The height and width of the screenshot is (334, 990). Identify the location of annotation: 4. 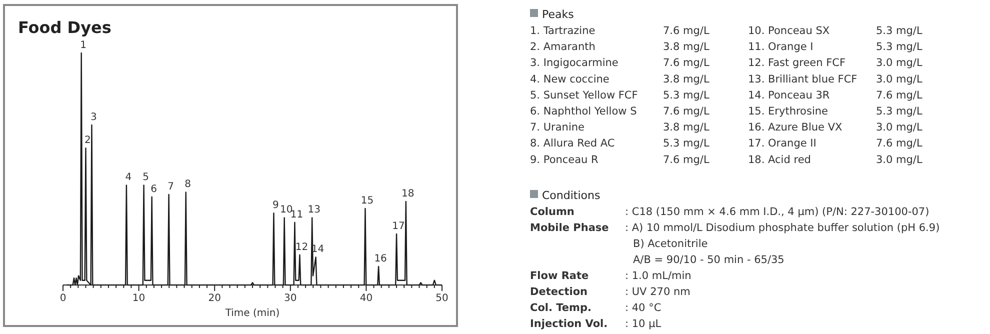
(128, 178).